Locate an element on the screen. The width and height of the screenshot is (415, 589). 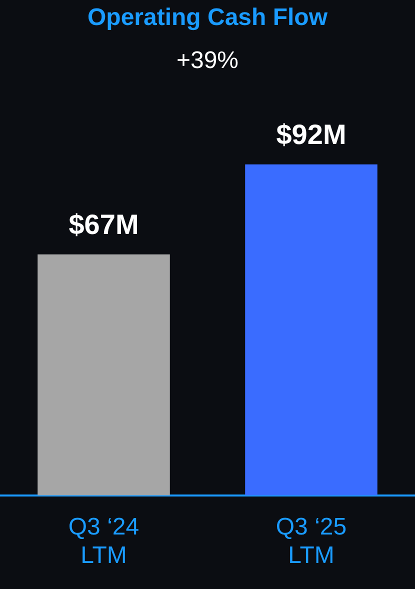
chart-subtitle: +39% is located at coordinates (207, 60).